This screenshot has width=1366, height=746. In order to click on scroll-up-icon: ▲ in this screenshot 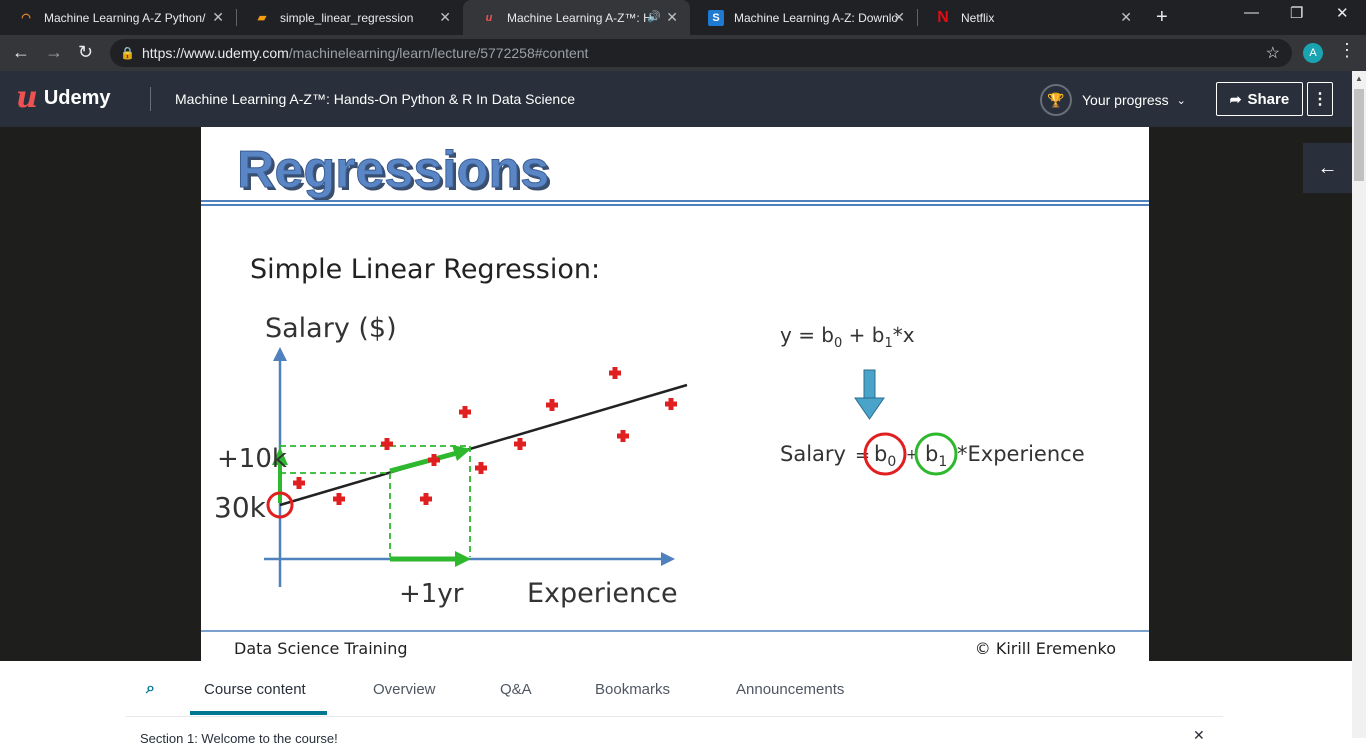, I will do `click(1359, 78)`.